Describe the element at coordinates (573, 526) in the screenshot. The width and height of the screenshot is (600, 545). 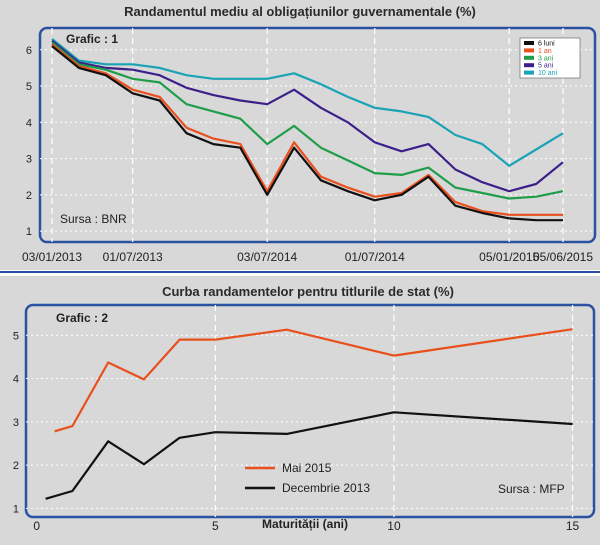
I see `x-tick-label: 15` at that location.